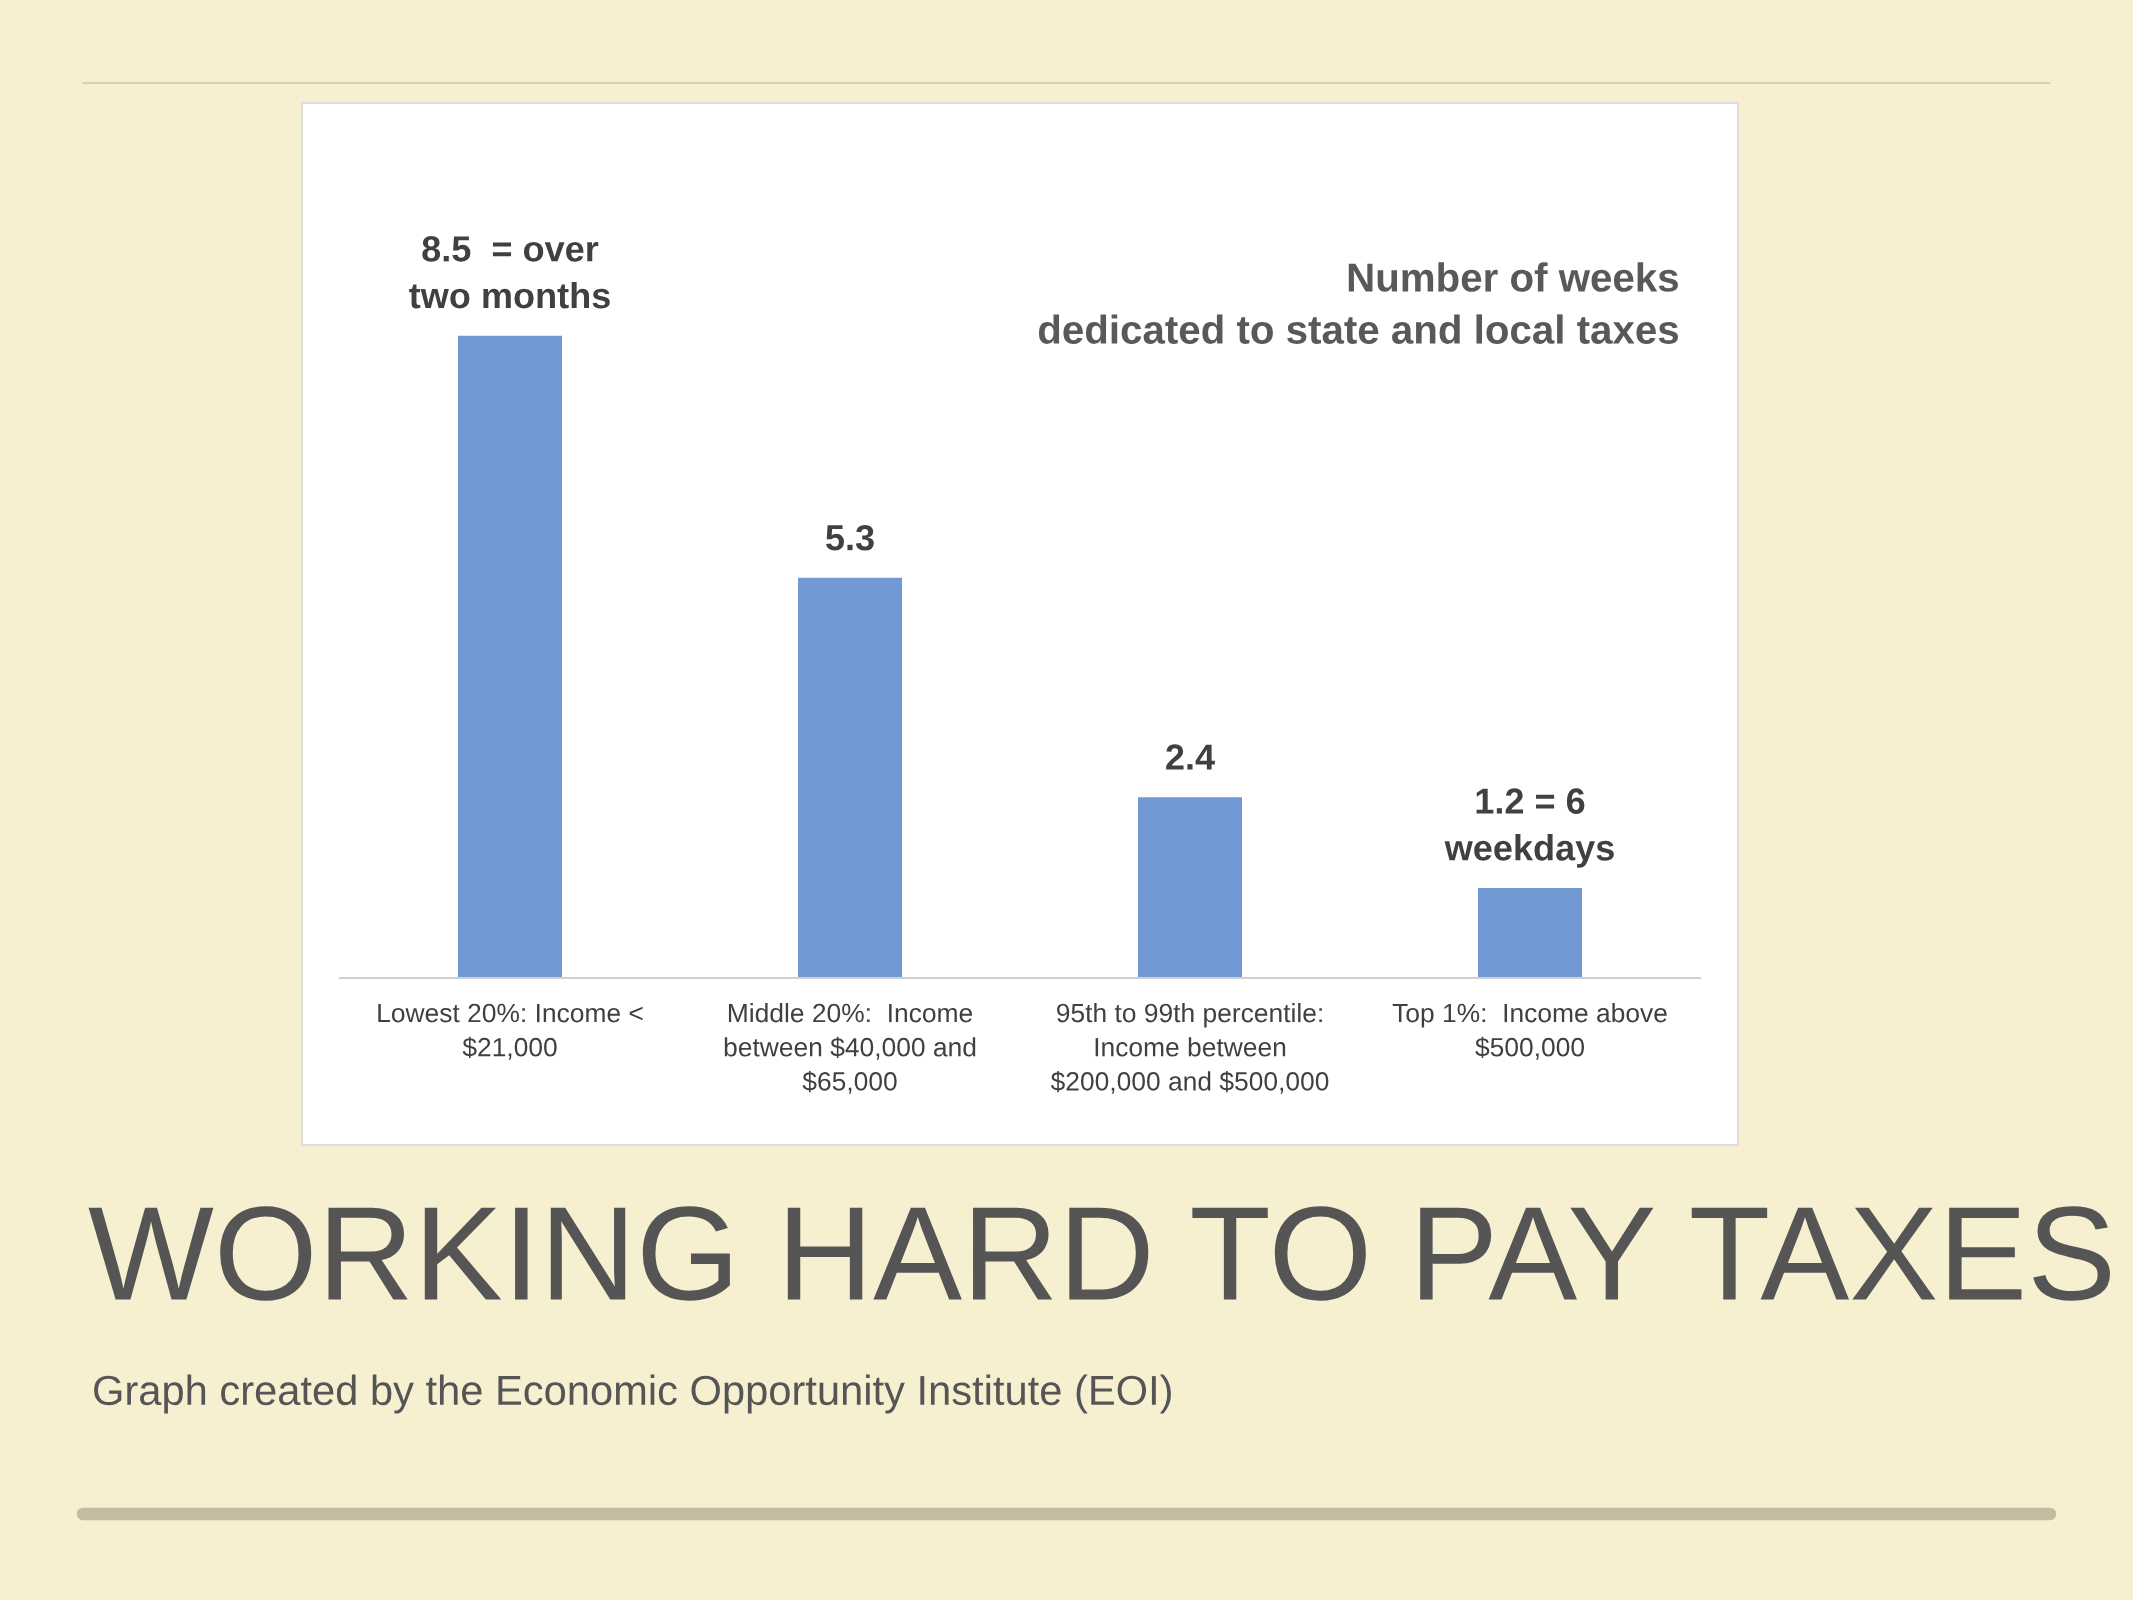  I want to click on x-tick-label: Lowest 20%: Income < $21,000, so click(510, 1031).